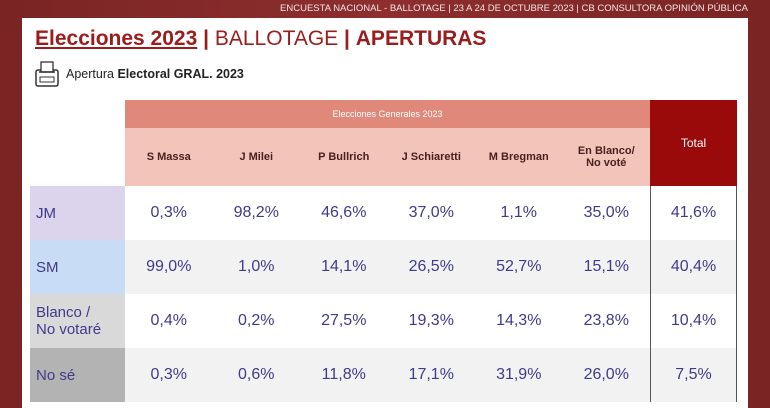 Image resolution: width=770 pixels, height=408 pixels. What do you see at coordinates (606, 163) in the screenshot?
I see `column-header-line: No voté` at bounding box center [606, 163].